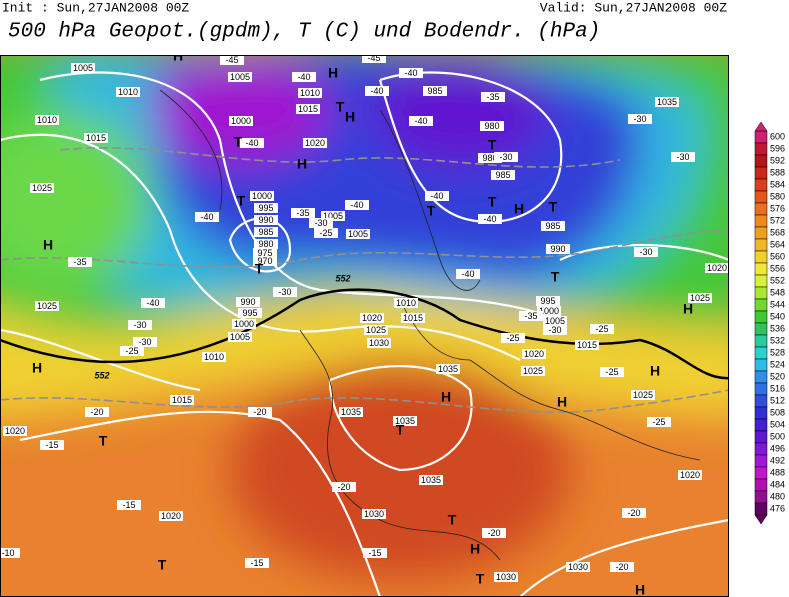 This screenshot has height=597, width=789. What do you see at coordinates (761, 519) in the screenshot?
I see `colorbar-bottom-arrow` at bounding box center [761, 519].